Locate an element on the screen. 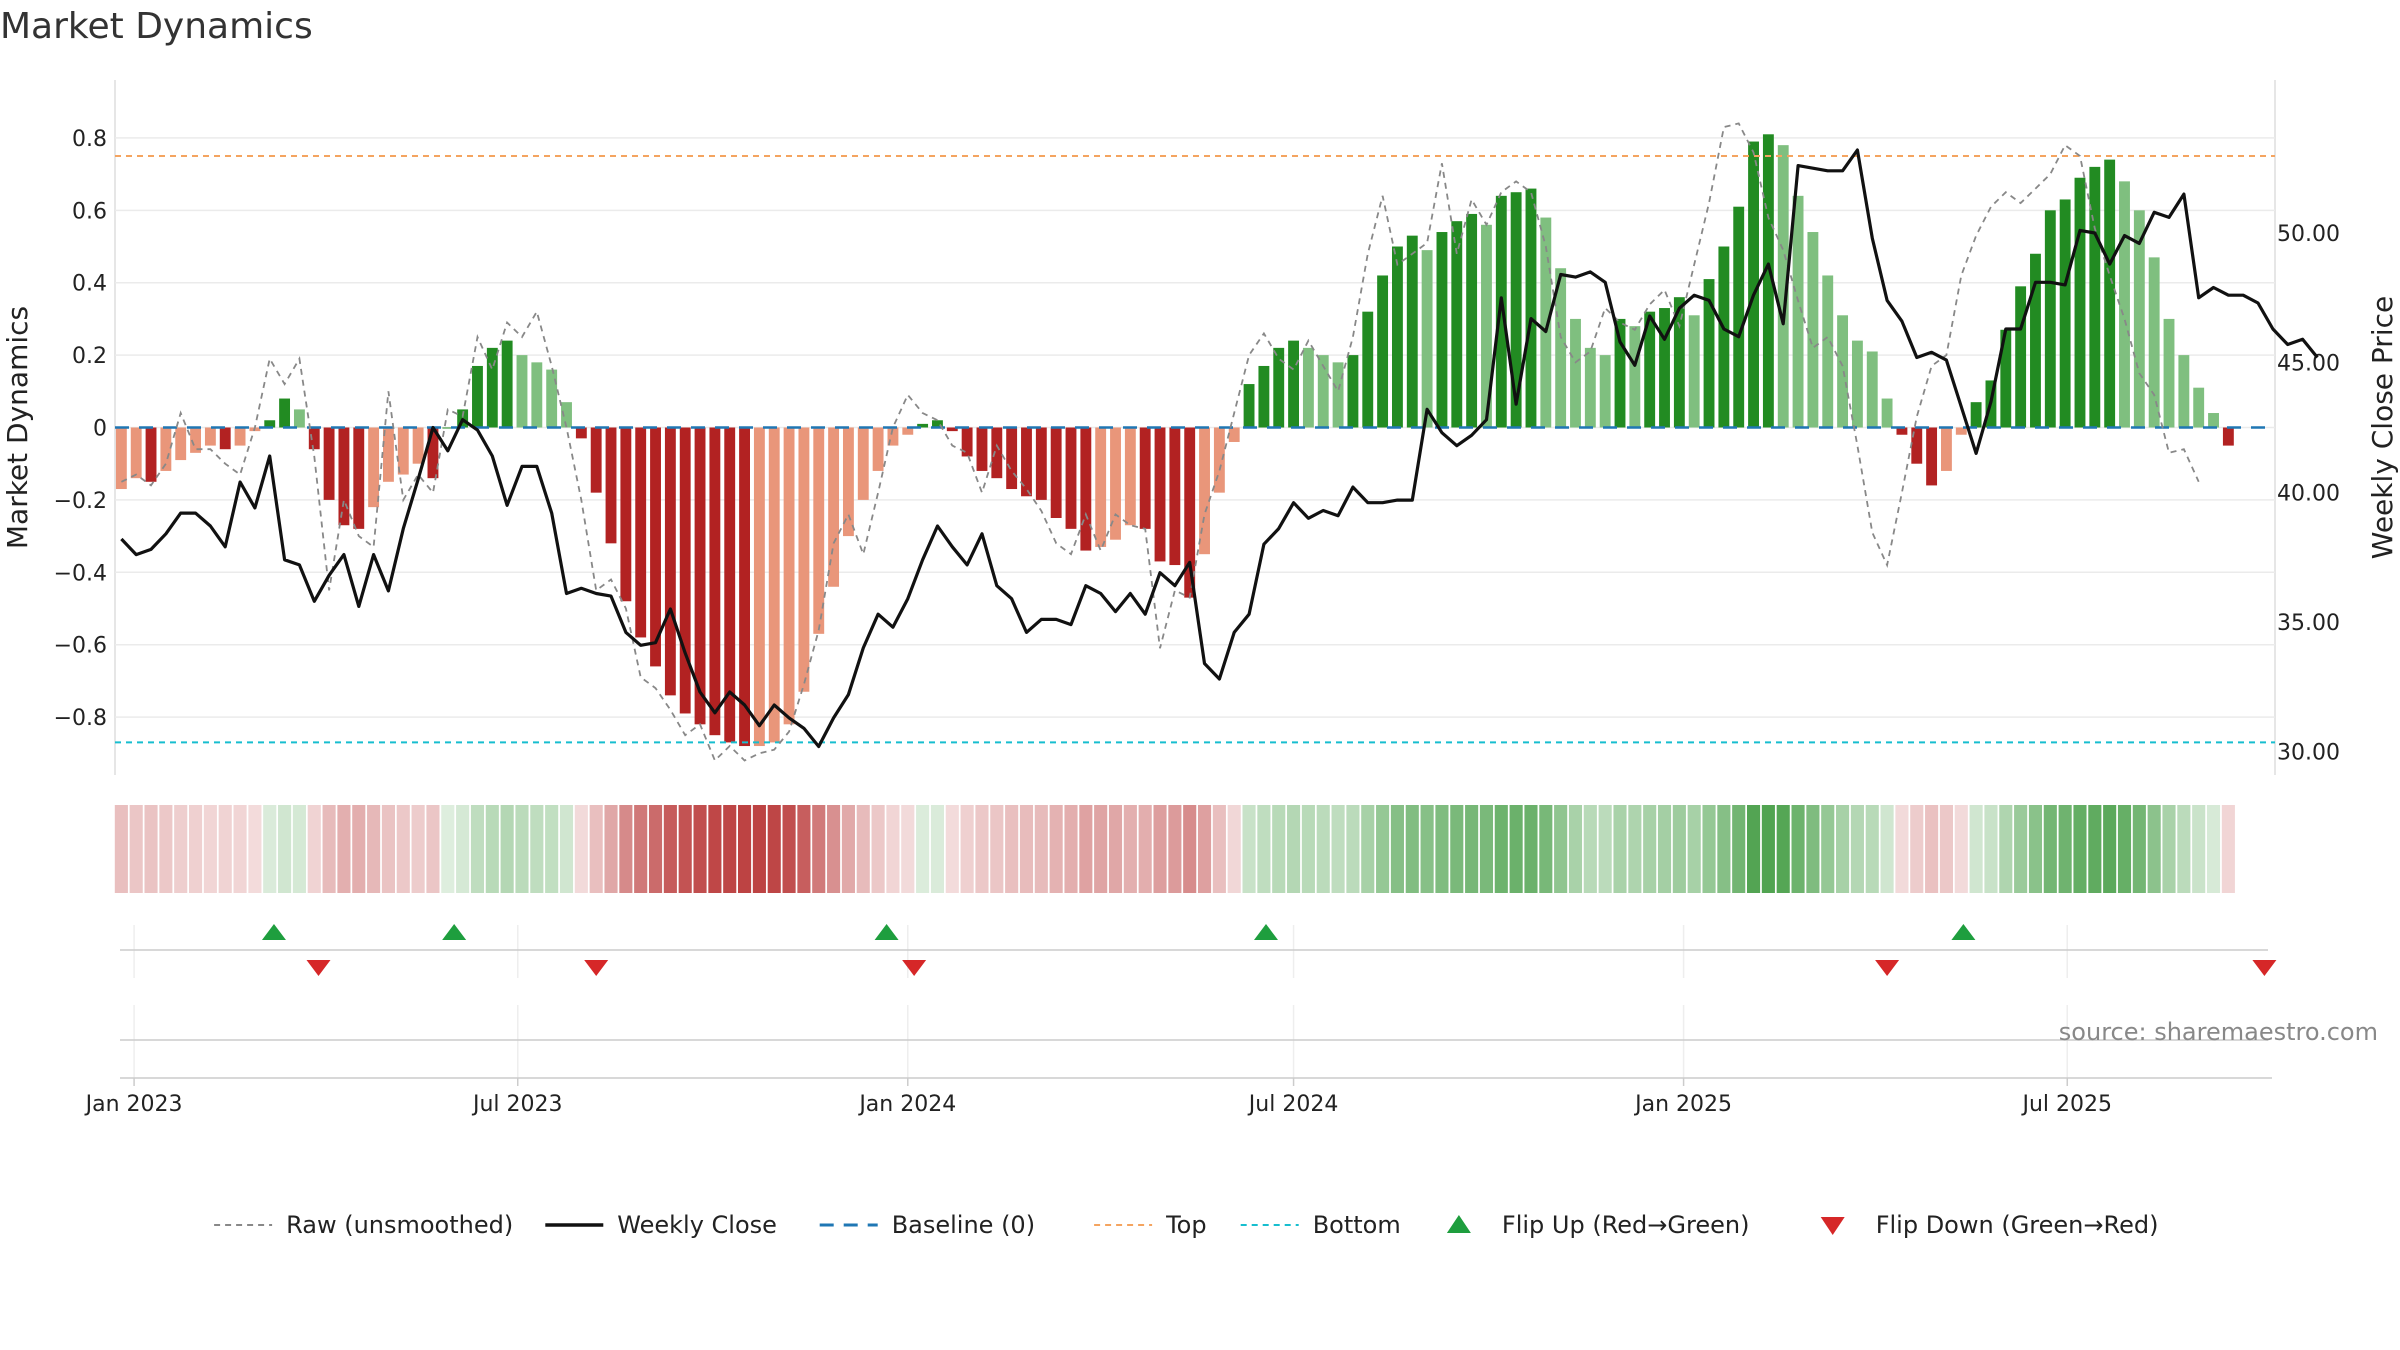  legend-label: Baseline (0) is located at coordinates (963, 1225).